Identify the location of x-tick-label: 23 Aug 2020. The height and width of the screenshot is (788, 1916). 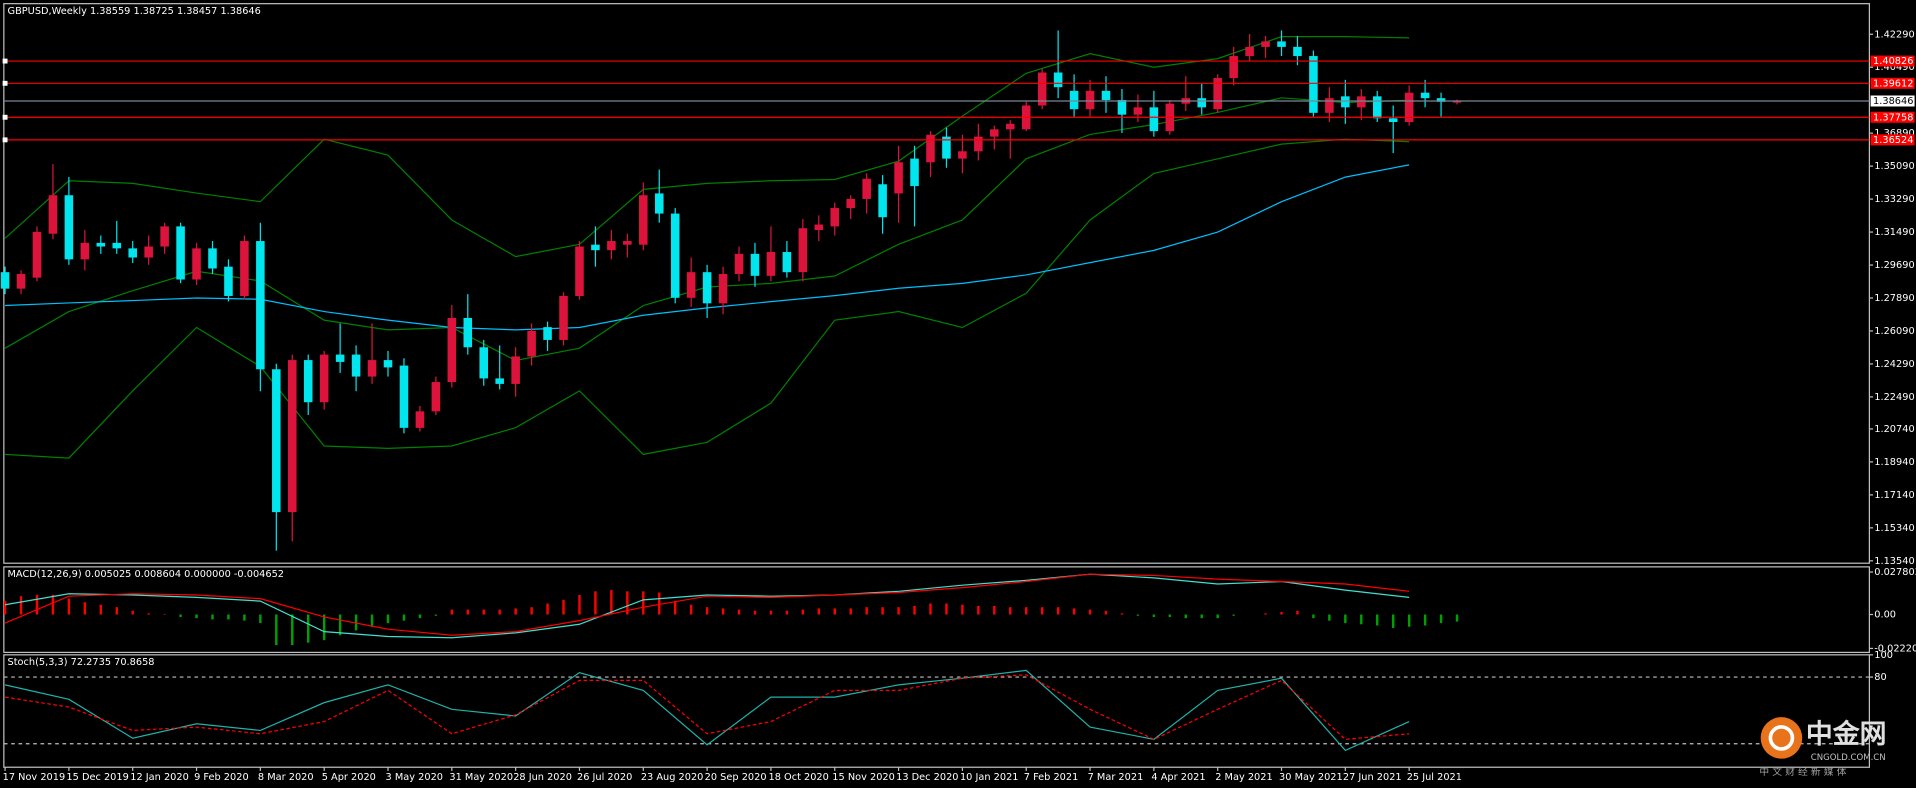
(672, 777).